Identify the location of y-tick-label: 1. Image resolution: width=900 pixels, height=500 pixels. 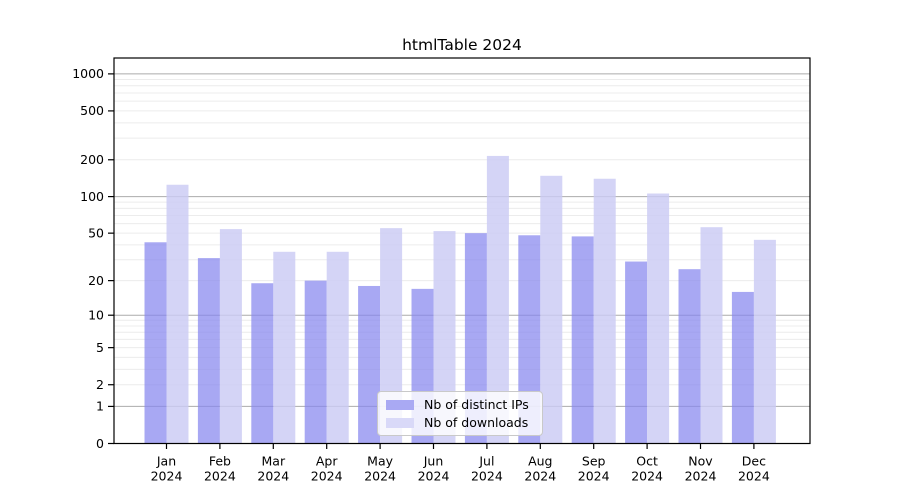
(100, 406).